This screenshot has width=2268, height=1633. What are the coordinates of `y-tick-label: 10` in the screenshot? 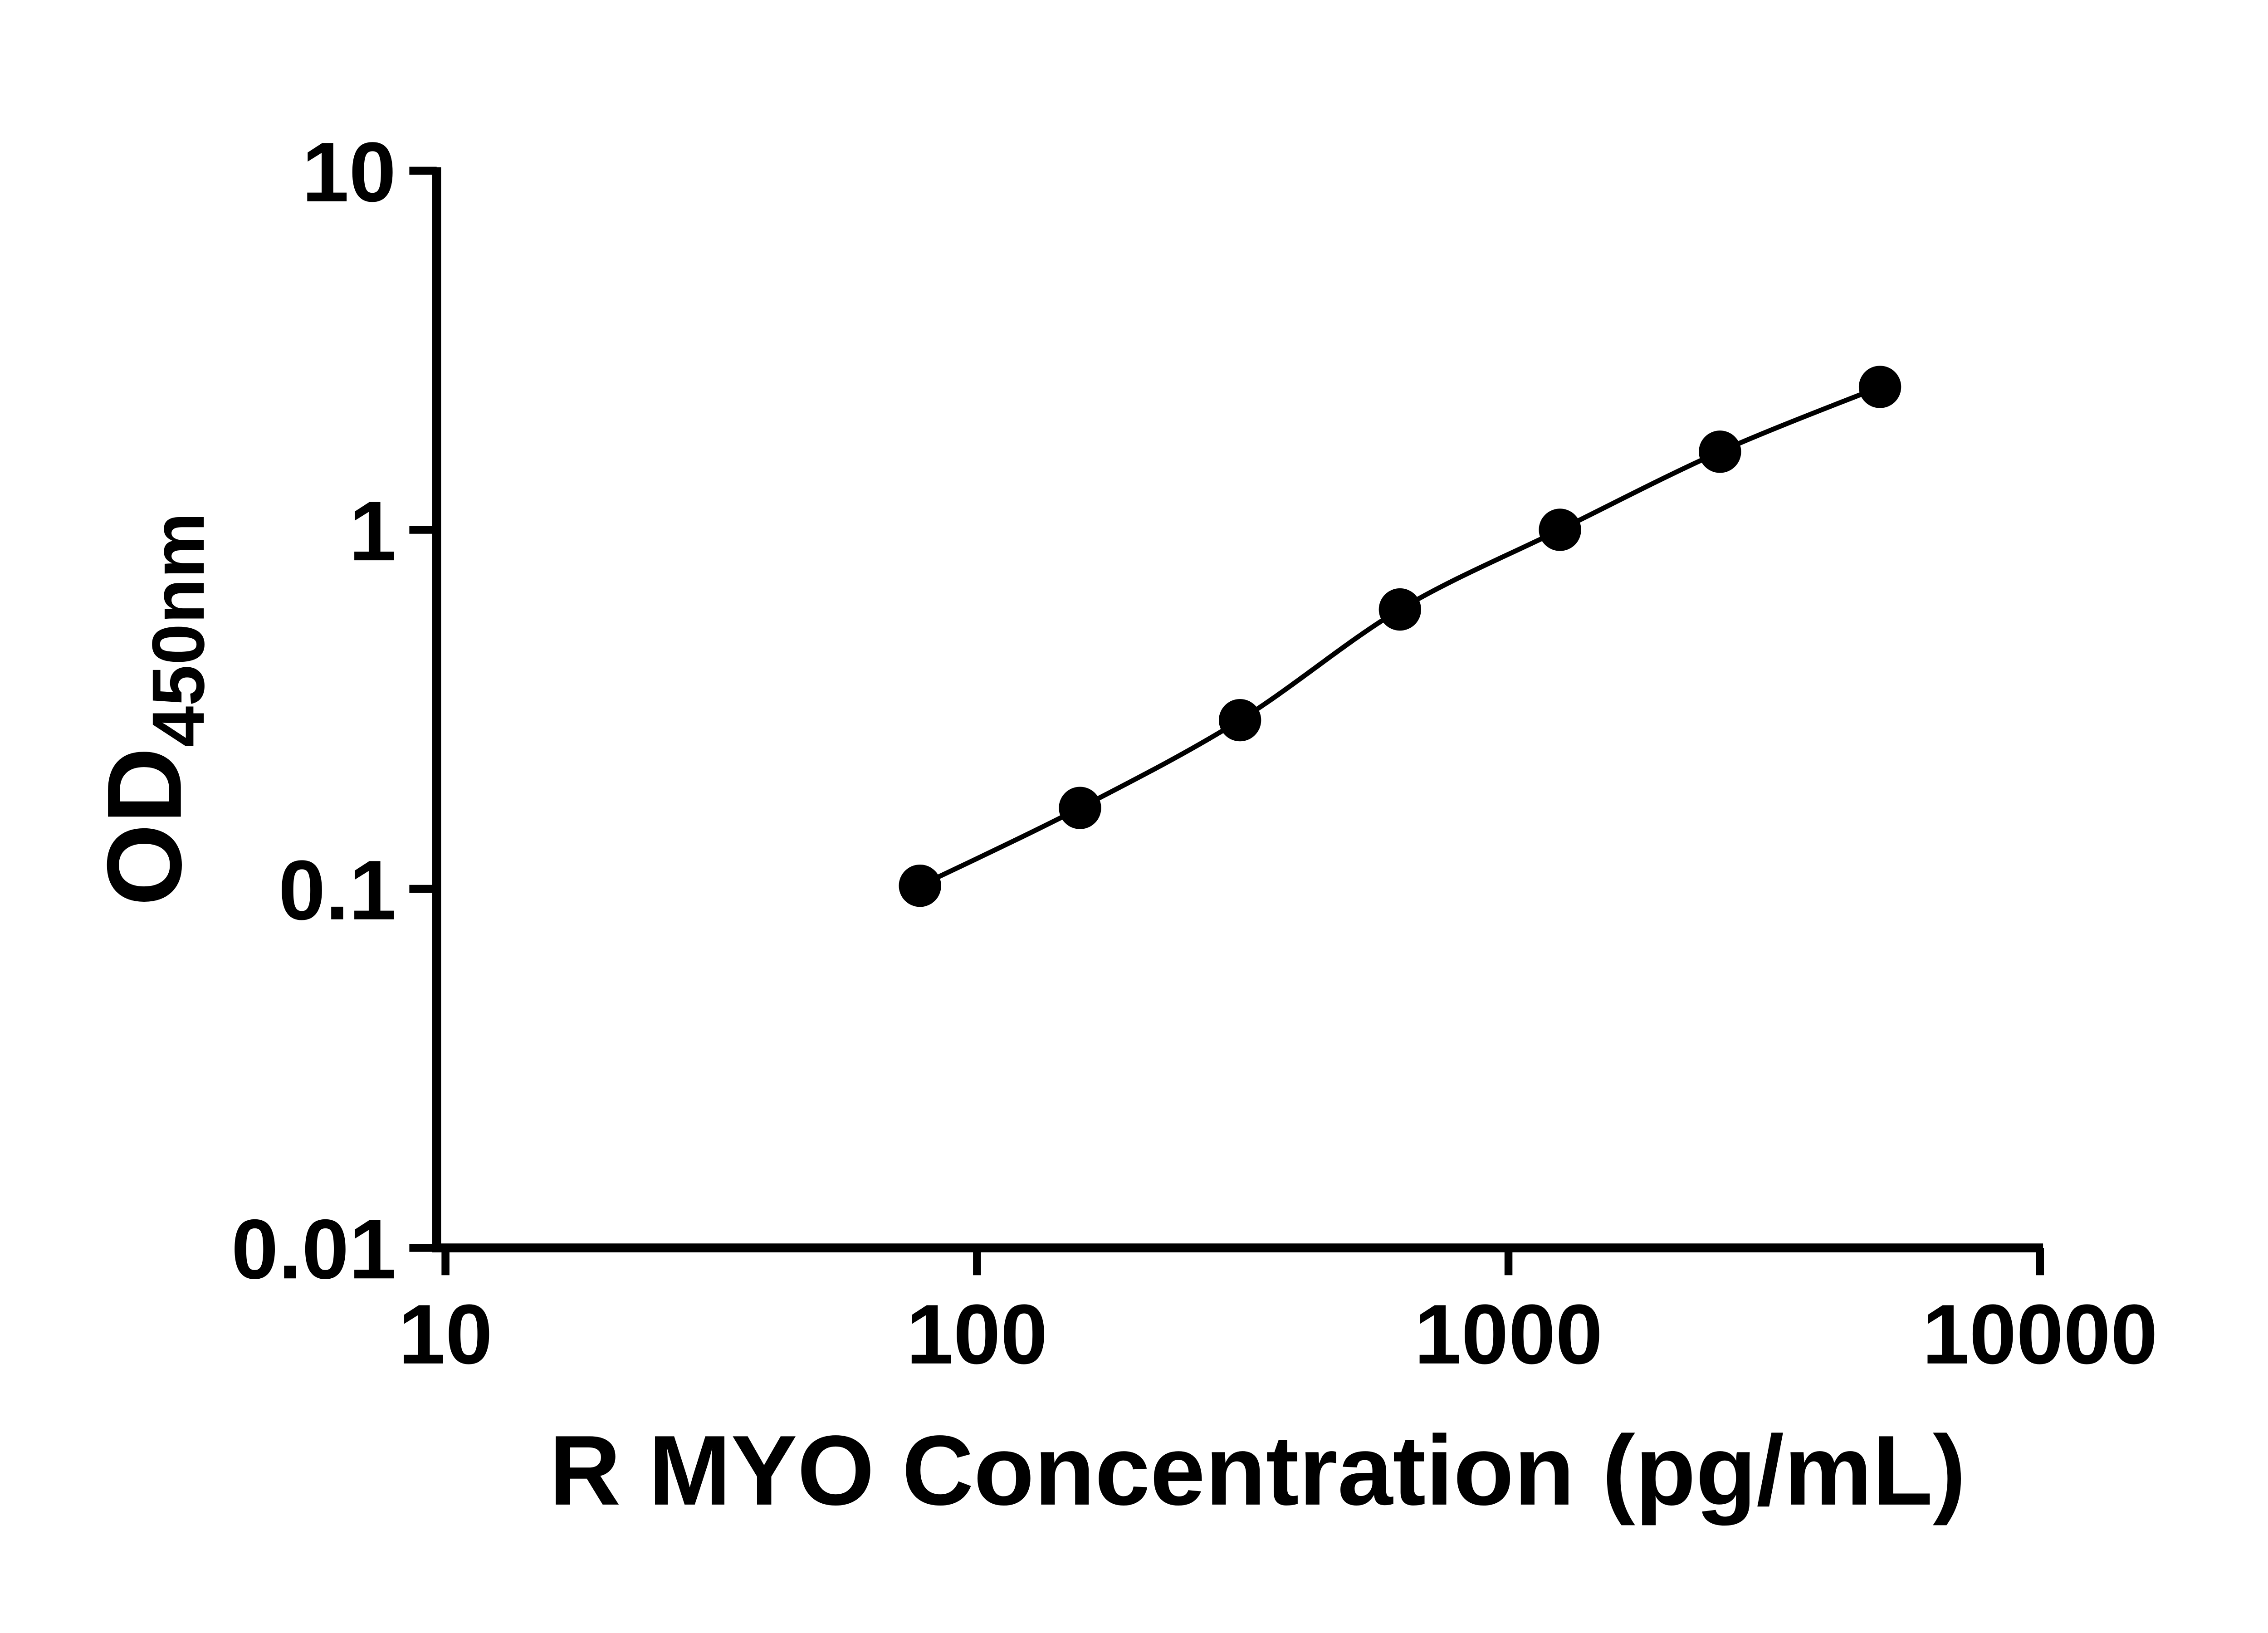 It's located at (349, 172).